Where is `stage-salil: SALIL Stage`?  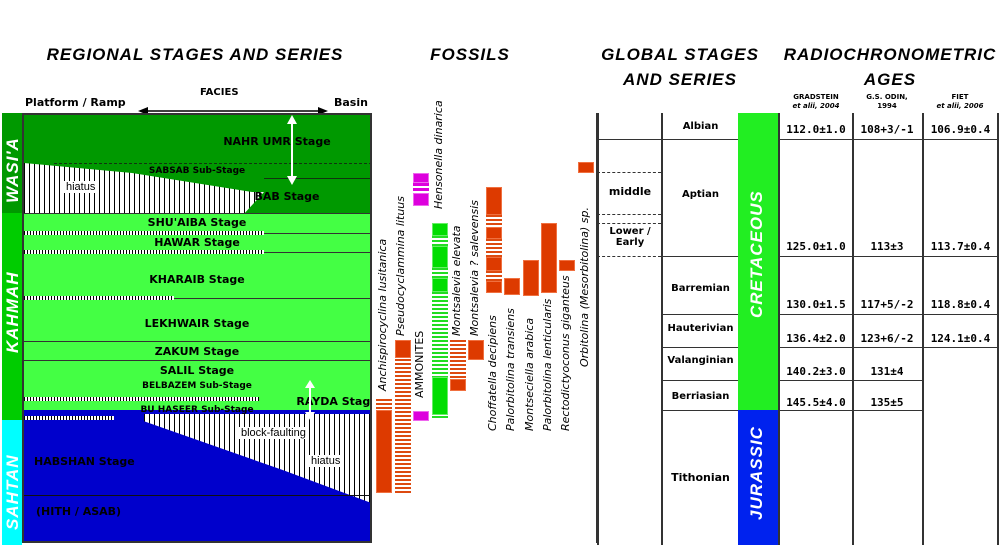 stage-salil: SALIL Stage is located at coordinates (197, 370).